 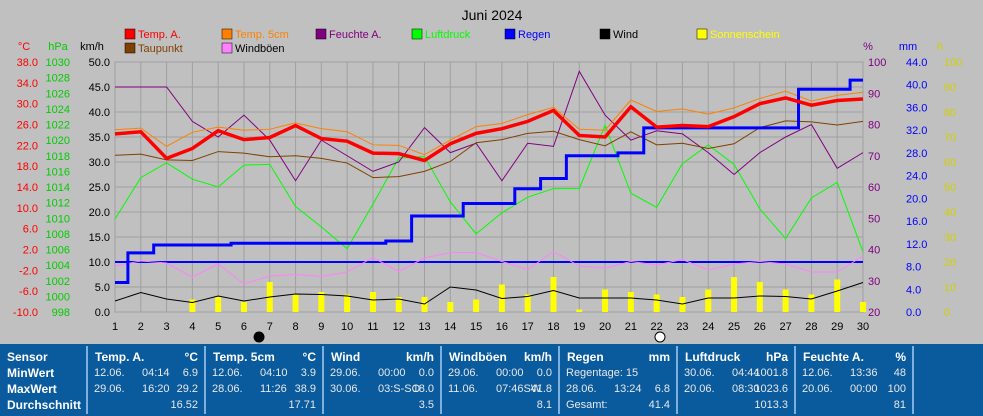 I want to click on tick-label-wind: 0.0, so click(x=102, y=313).